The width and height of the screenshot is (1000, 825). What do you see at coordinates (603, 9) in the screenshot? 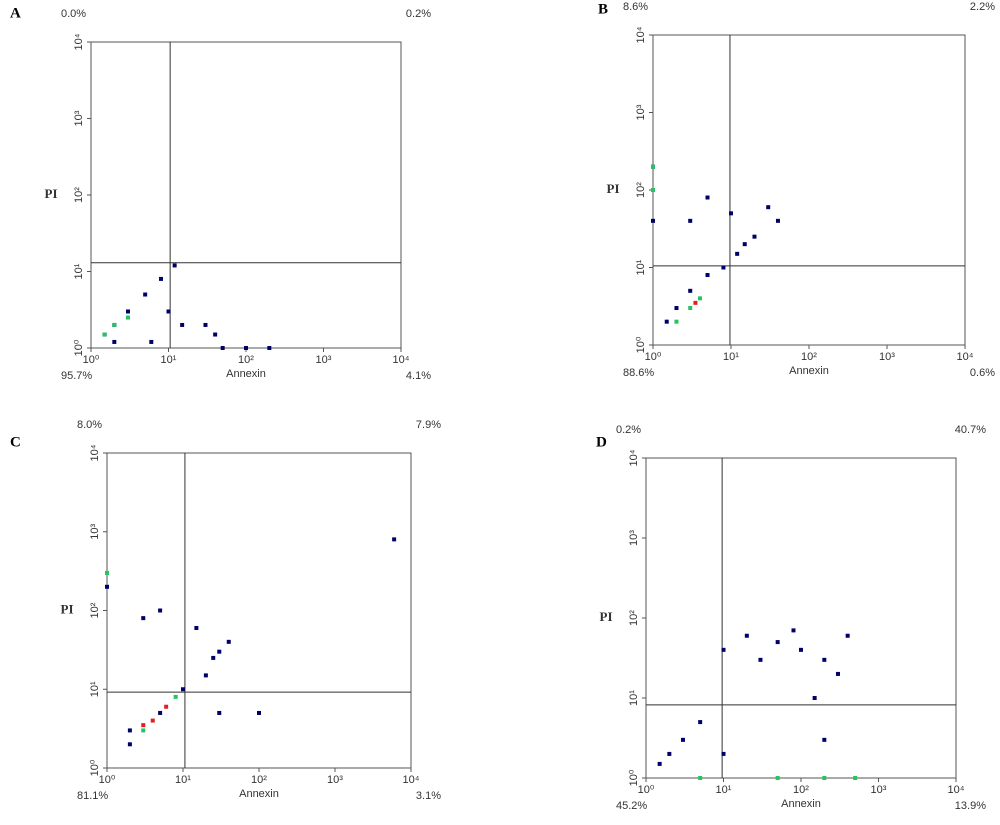
I see `panel-letter: B` at bounding box center [603, 9].